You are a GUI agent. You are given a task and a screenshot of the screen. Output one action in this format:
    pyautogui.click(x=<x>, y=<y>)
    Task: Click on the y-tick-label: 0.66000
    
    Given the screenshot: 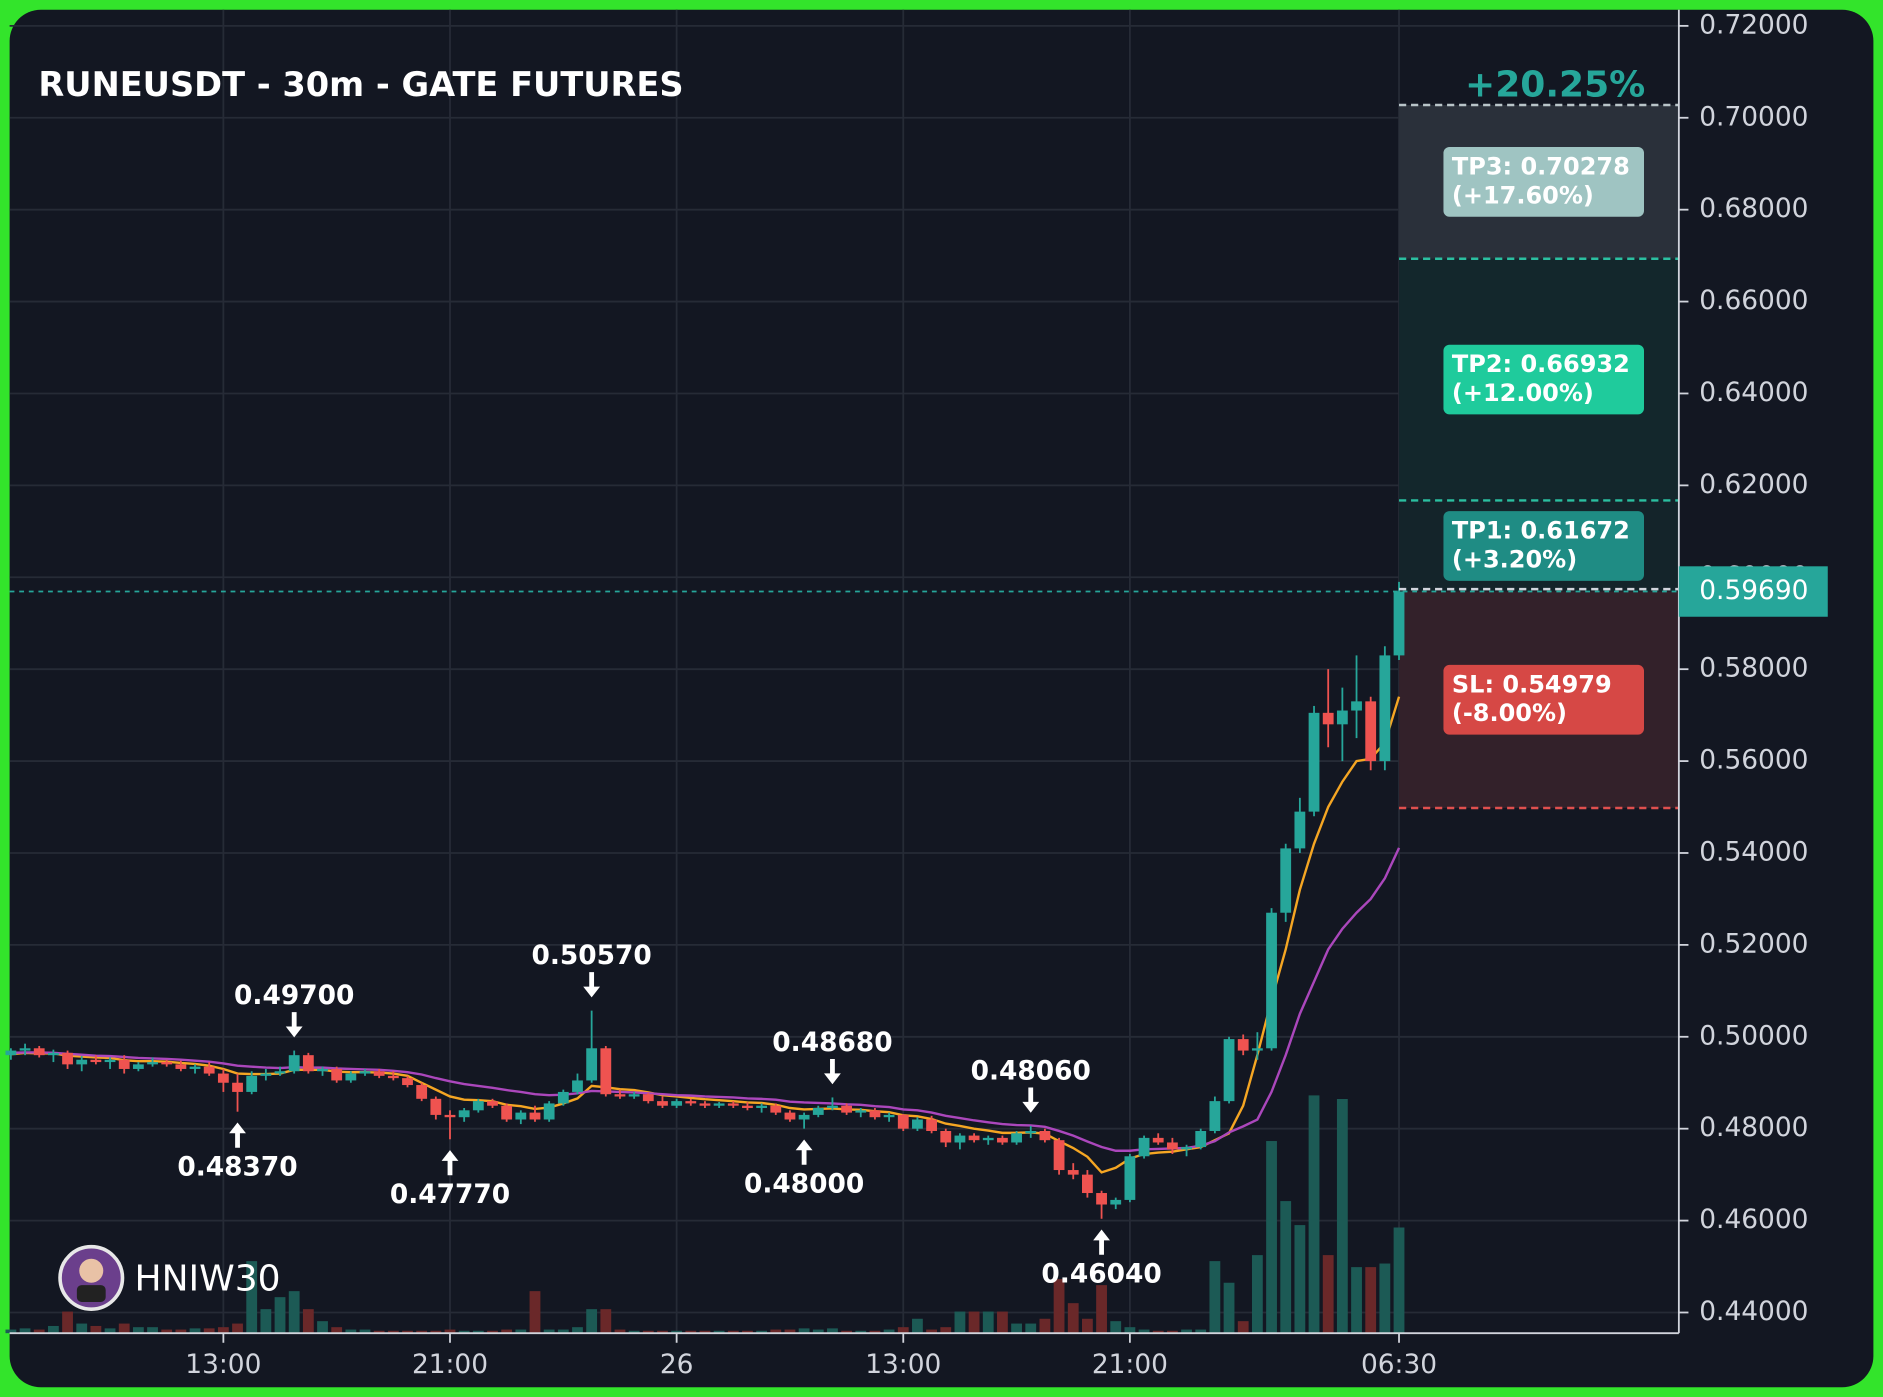 What is the action you would take?
    pyautogui.click(x=1753, y=300)
    